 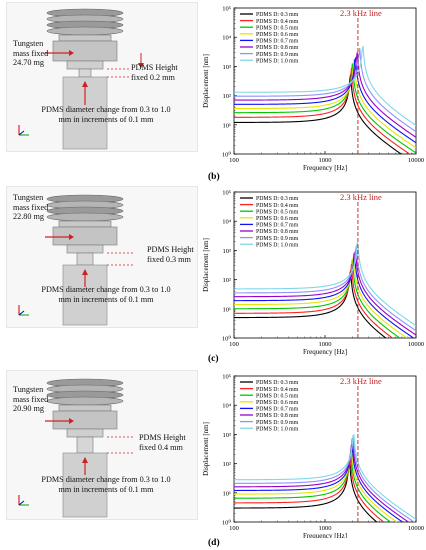 What do you see at coordinates (227, 435) in the screenshot?
I see `y-tick-label: 10³` at bounding box center [227, 435].